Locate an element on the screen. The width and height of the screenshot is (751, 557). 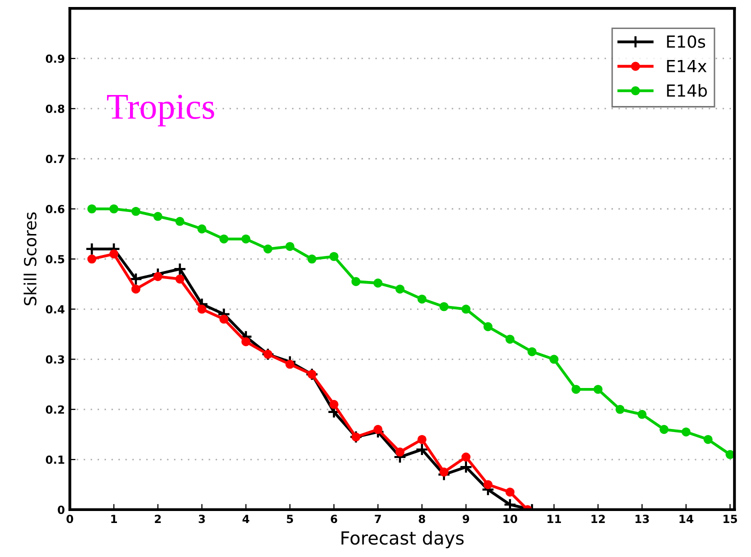
x-tick-label: 5 is located at coordinates (290, 519).